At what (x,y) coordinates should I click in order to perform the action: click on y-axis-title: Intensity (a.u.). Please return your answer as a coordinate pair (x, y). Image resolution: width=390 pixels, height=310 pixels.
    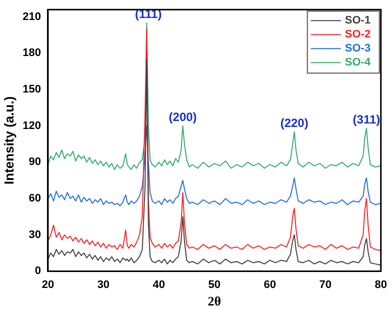
    Looking at the image, I should click on (8, 140).